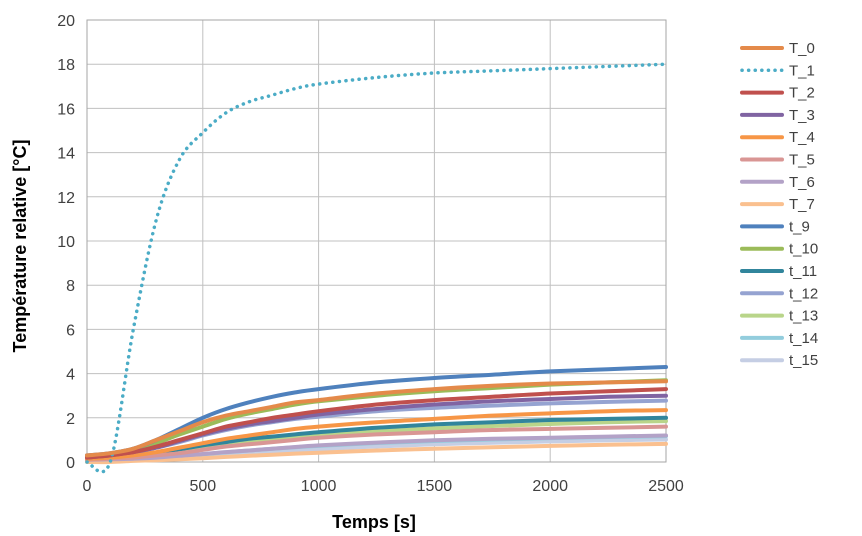 This screenshot has height=536, width=862. Describe the element at coordinates (70, 286) in the screenshot. I see `y-tick-label: 8` at that location.